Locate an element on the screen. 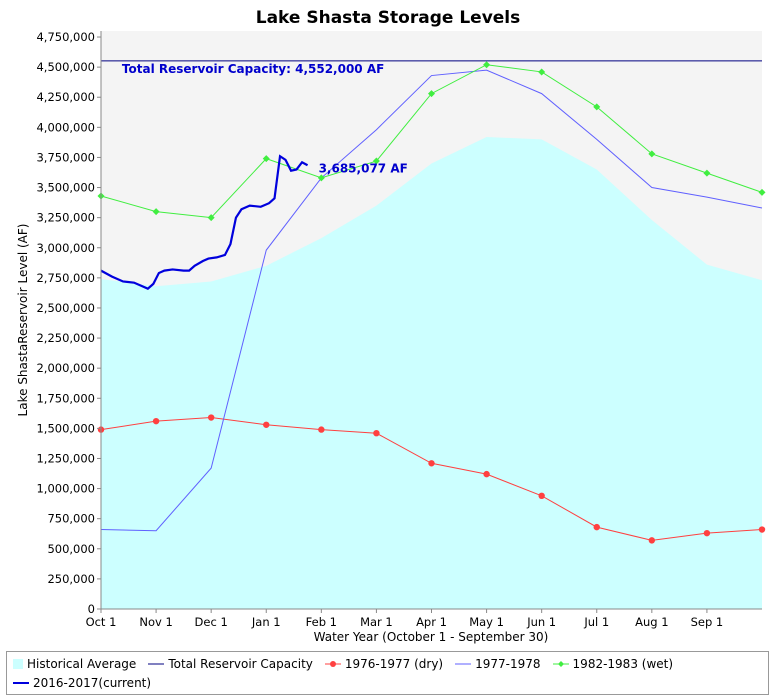 The width and height of the screenshot is (775, 700). x-axis-title: Water Year (October 1 - September 30) is located at coordinates (431, 637).